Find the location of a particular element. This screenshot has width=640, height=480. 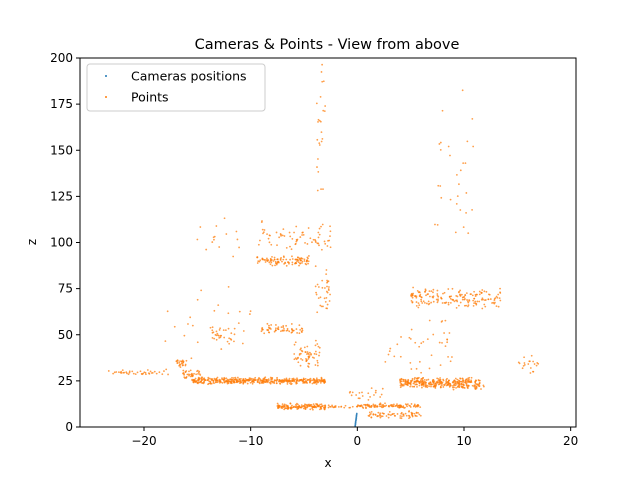

y-tick-label: 100 is located at coordinates (61, 243).